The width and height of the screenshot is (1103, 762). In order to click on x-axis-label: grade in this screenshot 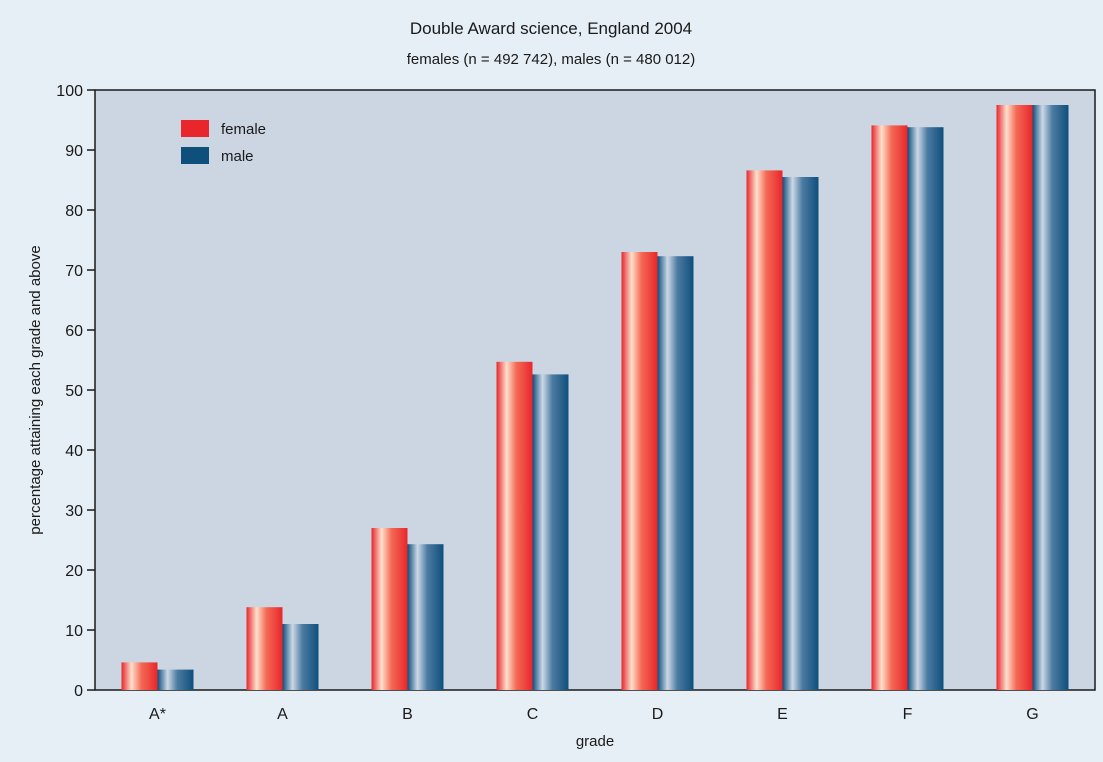, I will do `click(595, 741)`.